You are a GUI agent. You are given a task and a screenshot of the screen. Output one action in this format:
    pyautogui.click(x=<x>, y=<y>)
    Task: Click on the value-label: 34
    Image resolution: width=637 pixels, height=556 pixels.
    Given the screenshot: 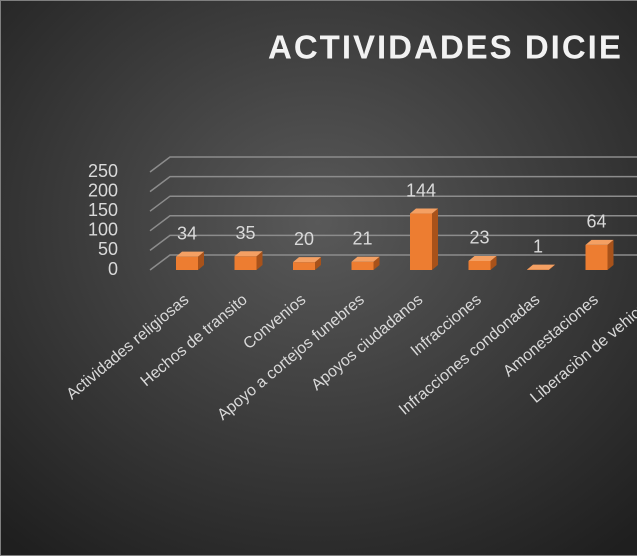 What is the action you would take?
    pyautogui.click(x=187, y=233)
    